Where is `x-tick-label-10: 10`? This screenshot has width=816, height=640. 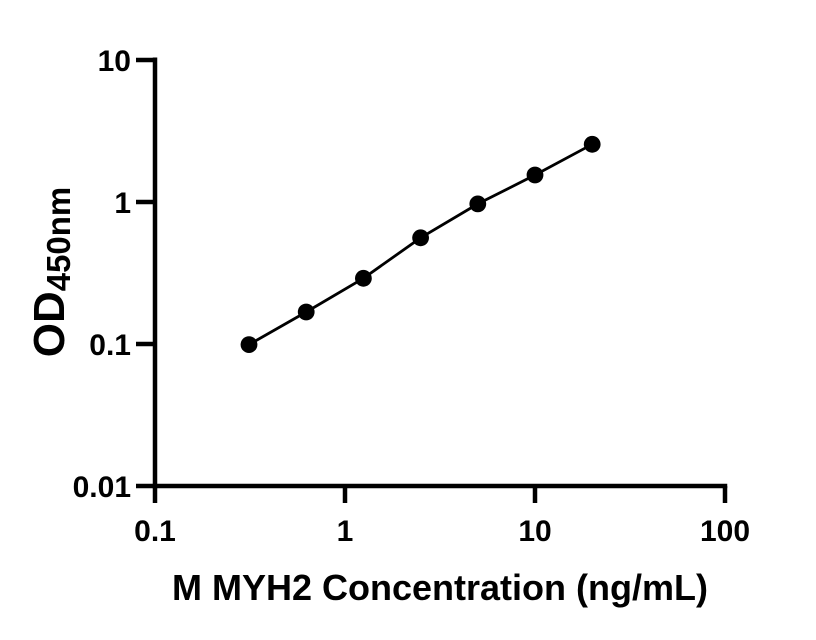 x-tick-label-10: 10 is located at coordinates (534, 531).